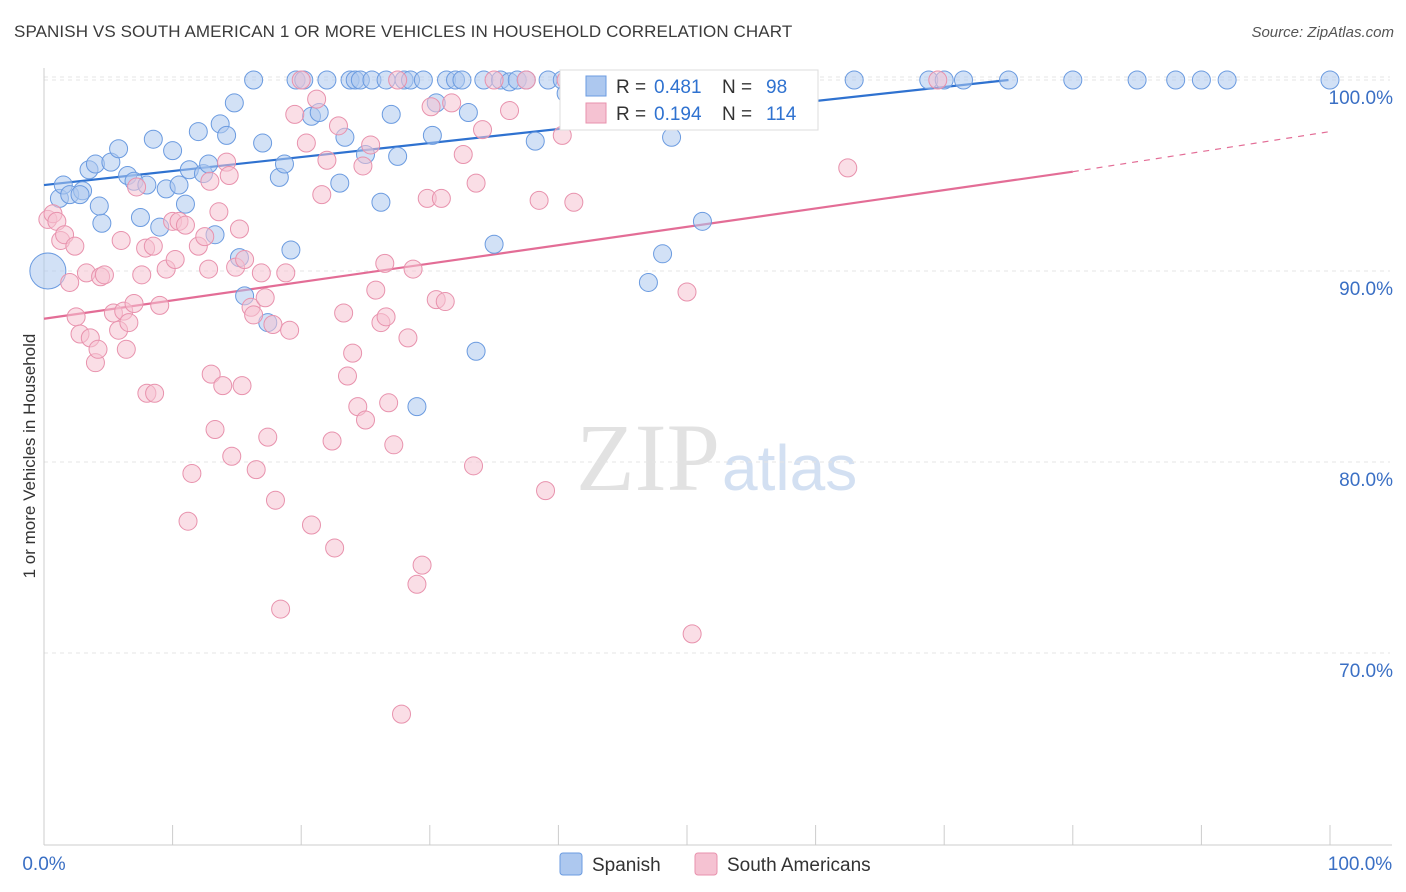 Image resolution: width=1406 pixels, height=892 pixels. I want to click on legend-swatch-spanish, so click(571, 864).